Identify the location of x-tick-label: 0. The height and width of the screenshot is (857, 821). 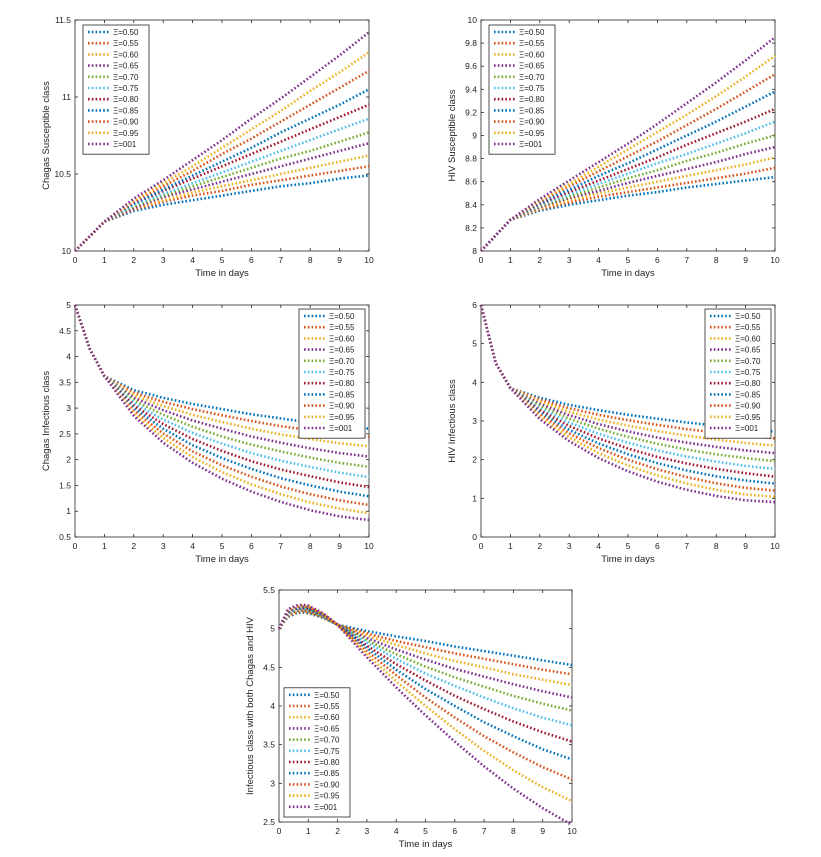
(75, 546).